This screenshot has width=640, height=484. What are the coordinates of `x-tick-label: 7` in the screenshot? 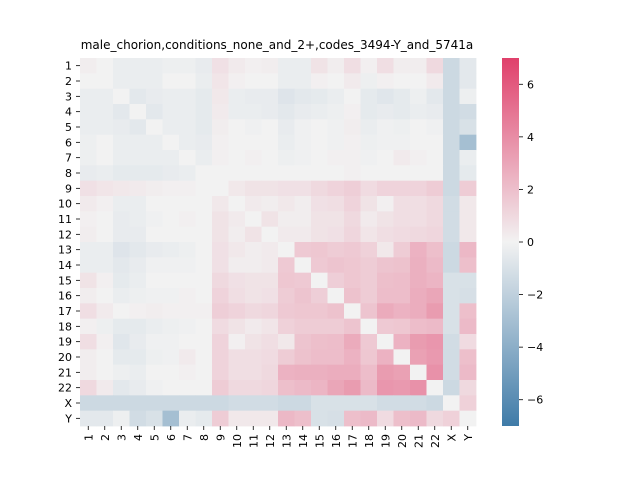 It's located at (187, 437).